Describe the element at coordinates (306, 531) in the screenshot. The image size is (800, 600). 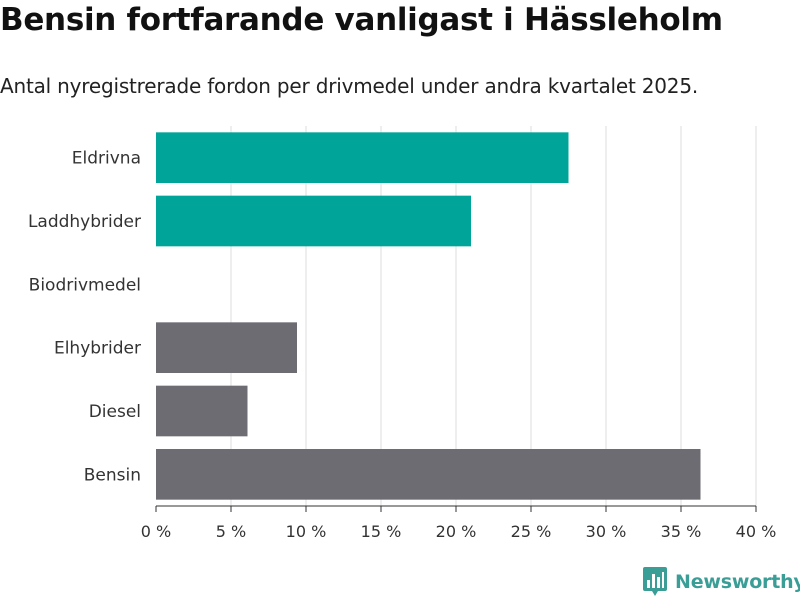
I see `x-tick-label: 10 %` at that location.